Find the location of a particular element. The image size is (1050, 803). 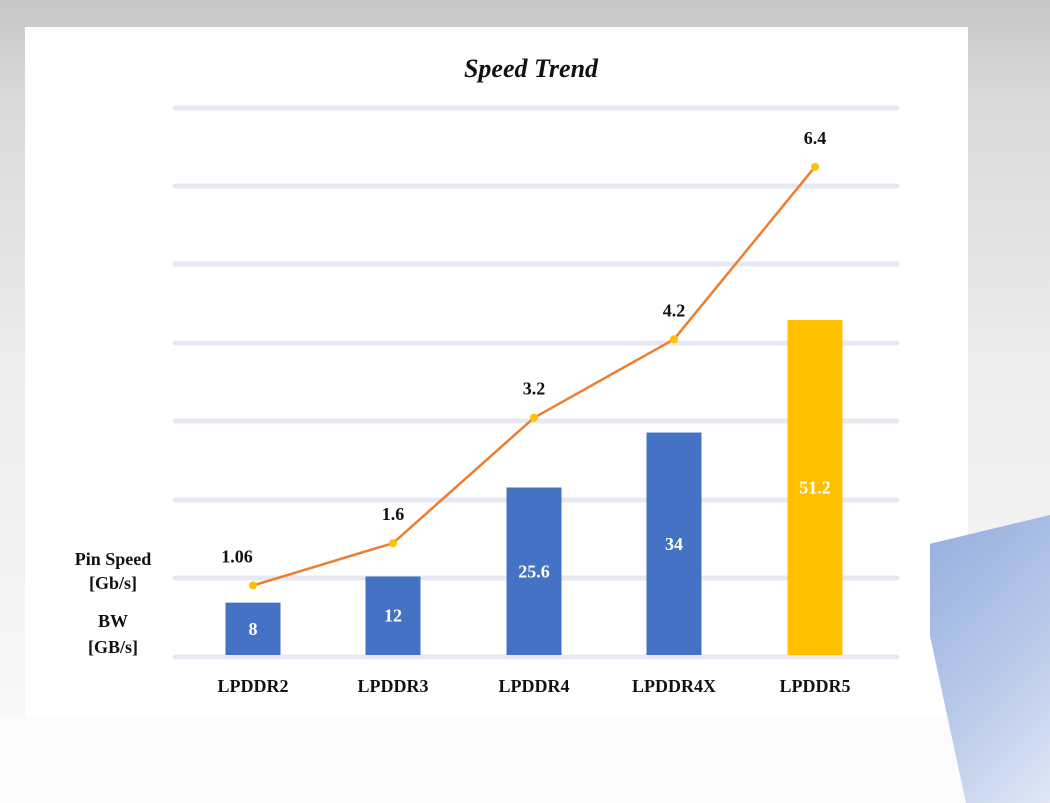

bar-lpddr4x is located at coordinates (674, 543).